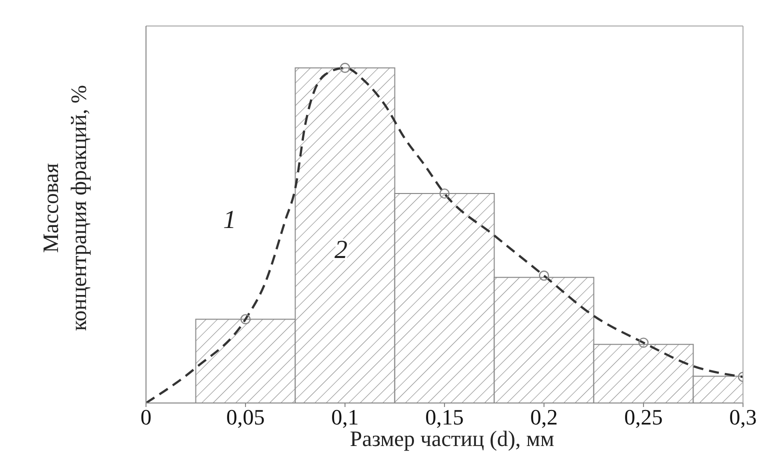  I want to click on x-tick-label: 0, so click(146, 417).